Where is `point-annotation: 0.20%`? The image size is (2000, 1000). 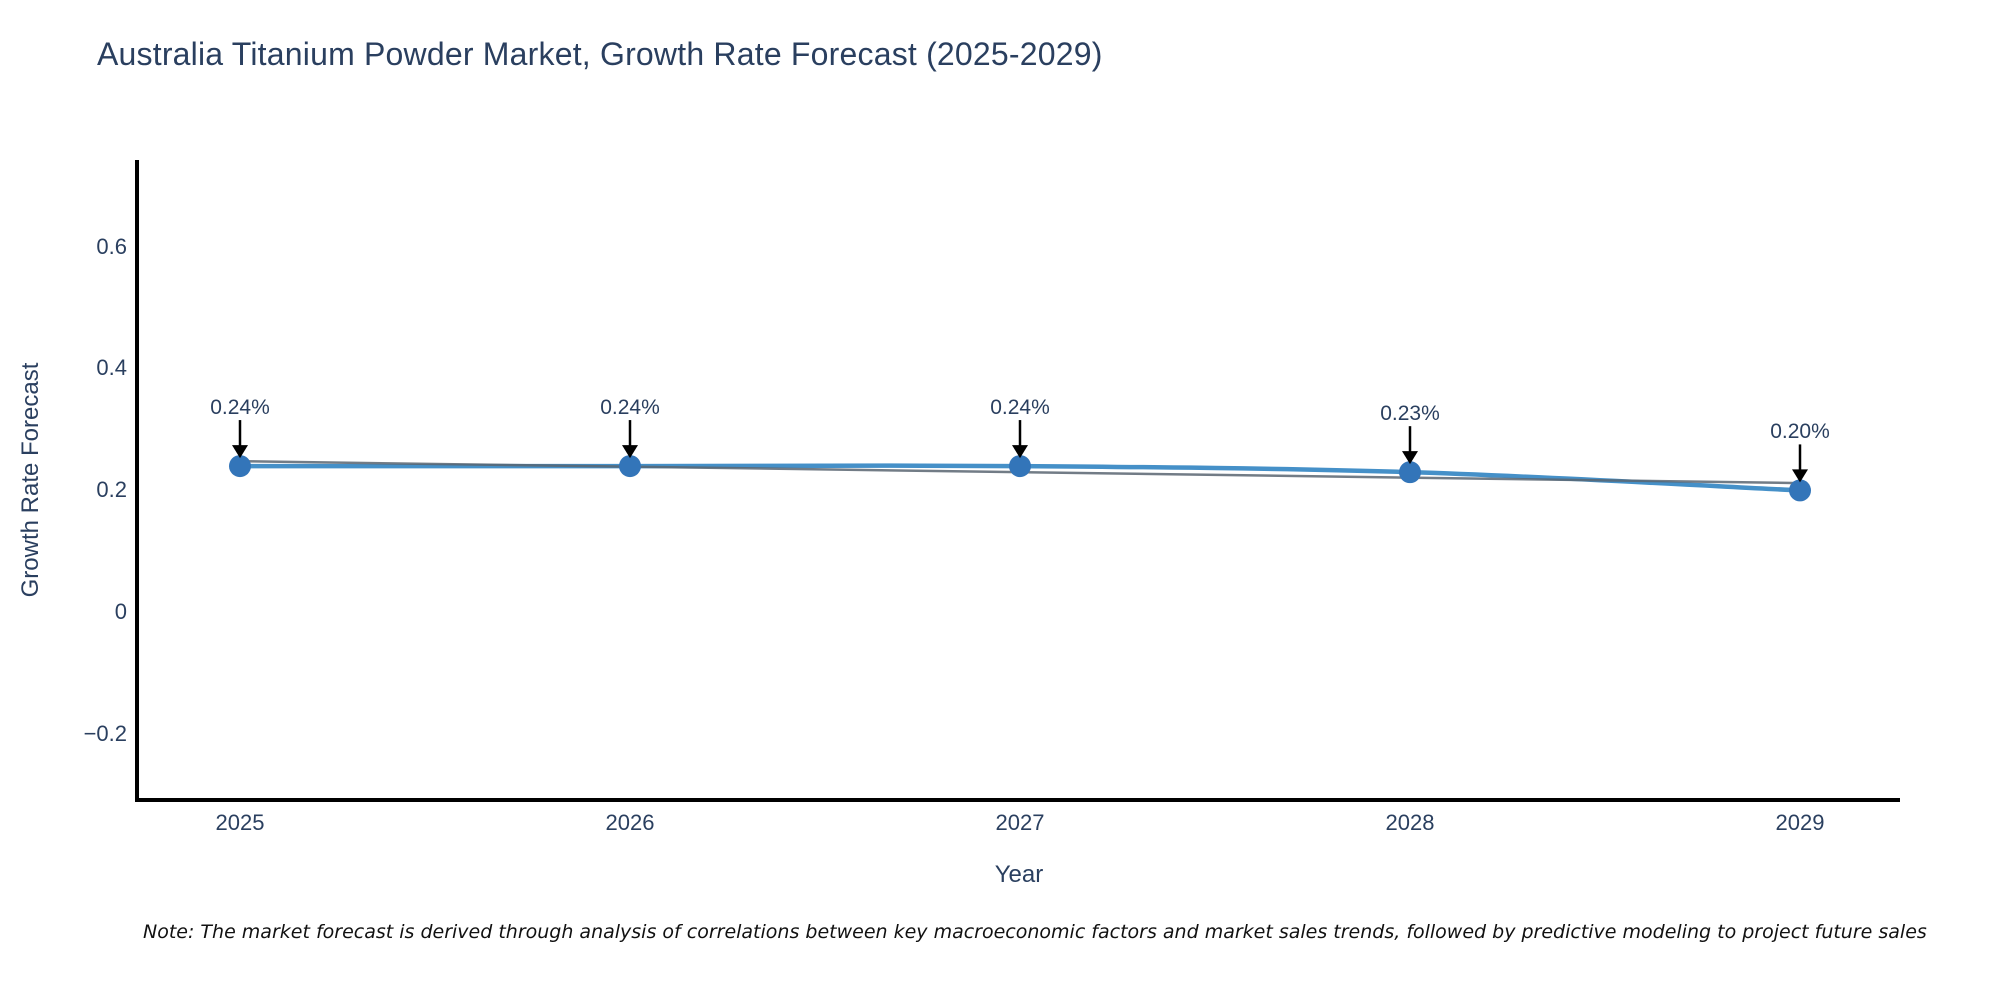 point-annotation: 0.20% is located at coordinates (1800, 431).